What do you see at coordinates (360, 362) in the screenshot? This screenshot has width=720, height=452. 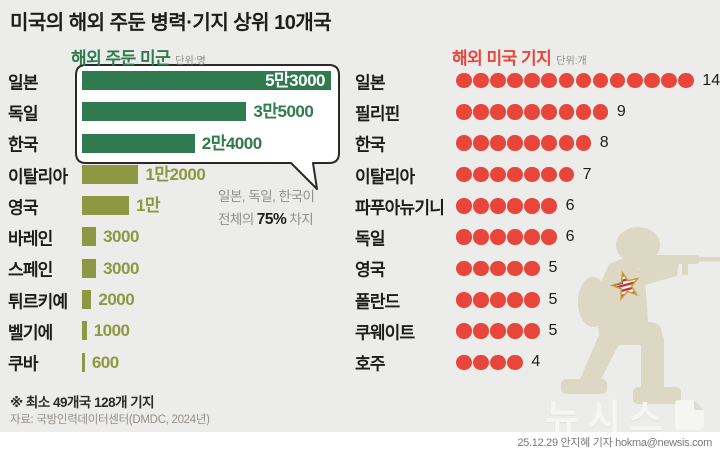 I see `base-row: 호주 4` at bounding box center [360, 362].